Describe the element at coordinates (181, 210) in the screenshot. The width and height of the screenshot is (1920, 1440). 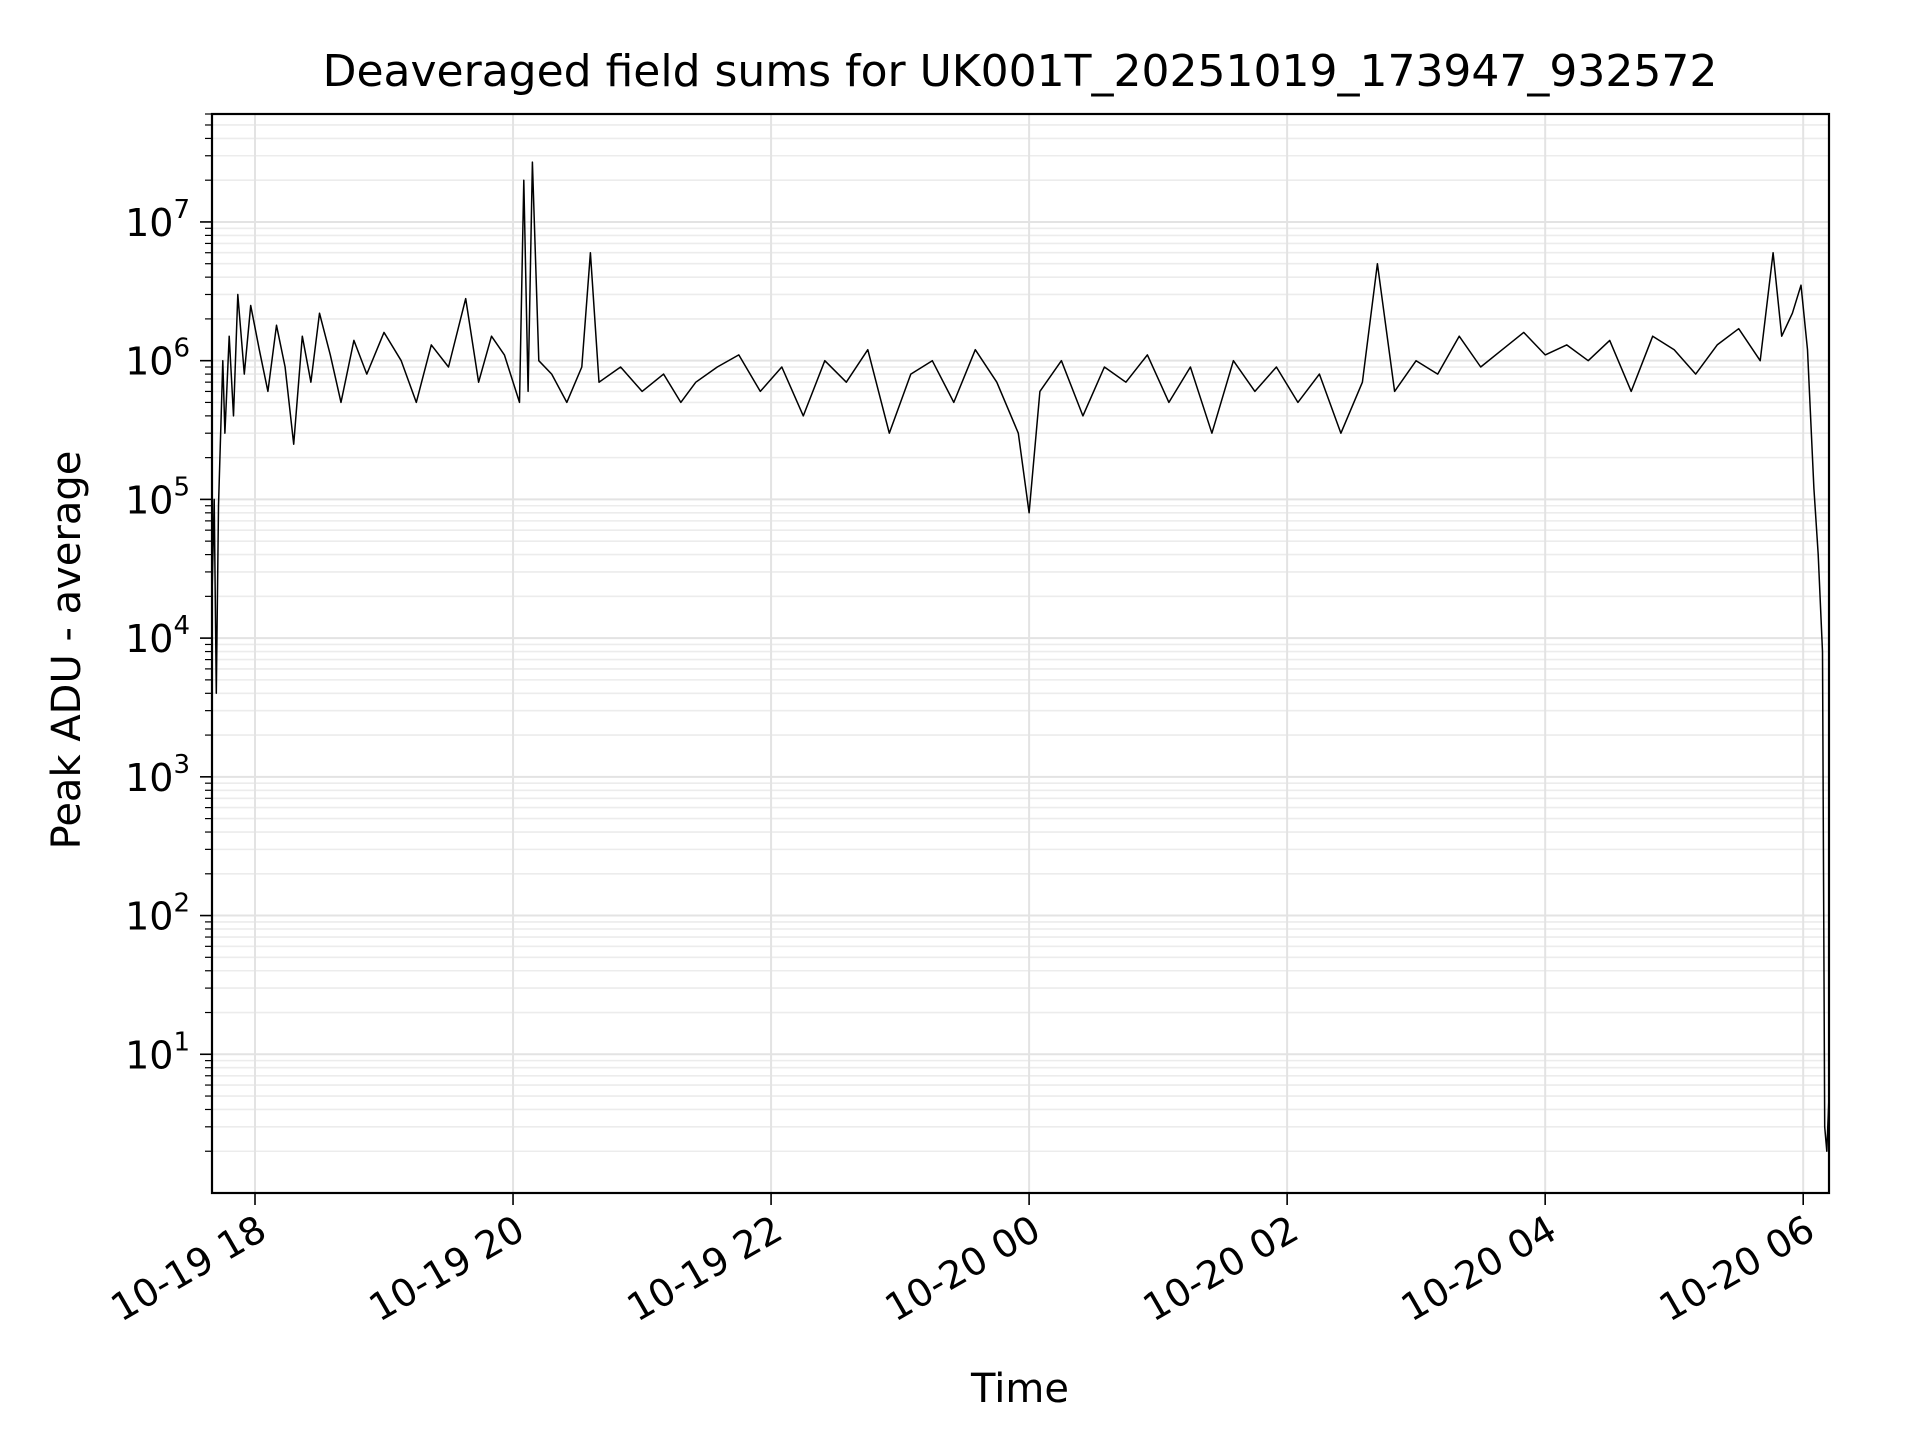
I see `y-tick-label-exponent: 7` at that location.